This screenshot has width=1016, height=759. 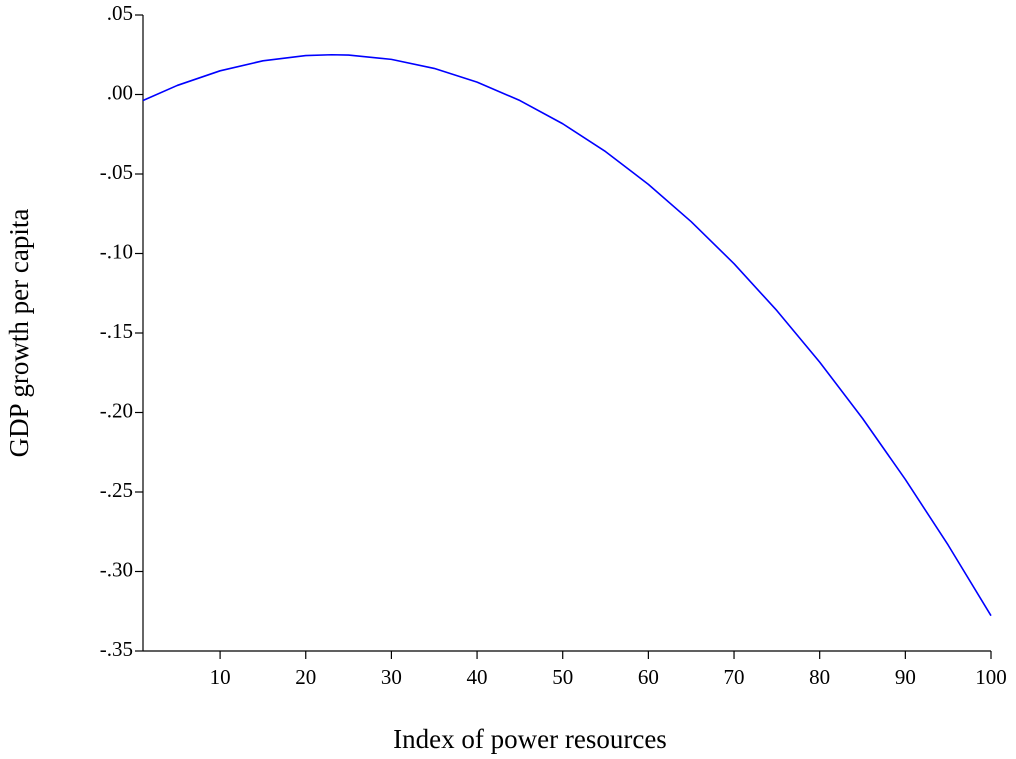 I want to click on y-tick-label: .05, so click(x=120, y=13).